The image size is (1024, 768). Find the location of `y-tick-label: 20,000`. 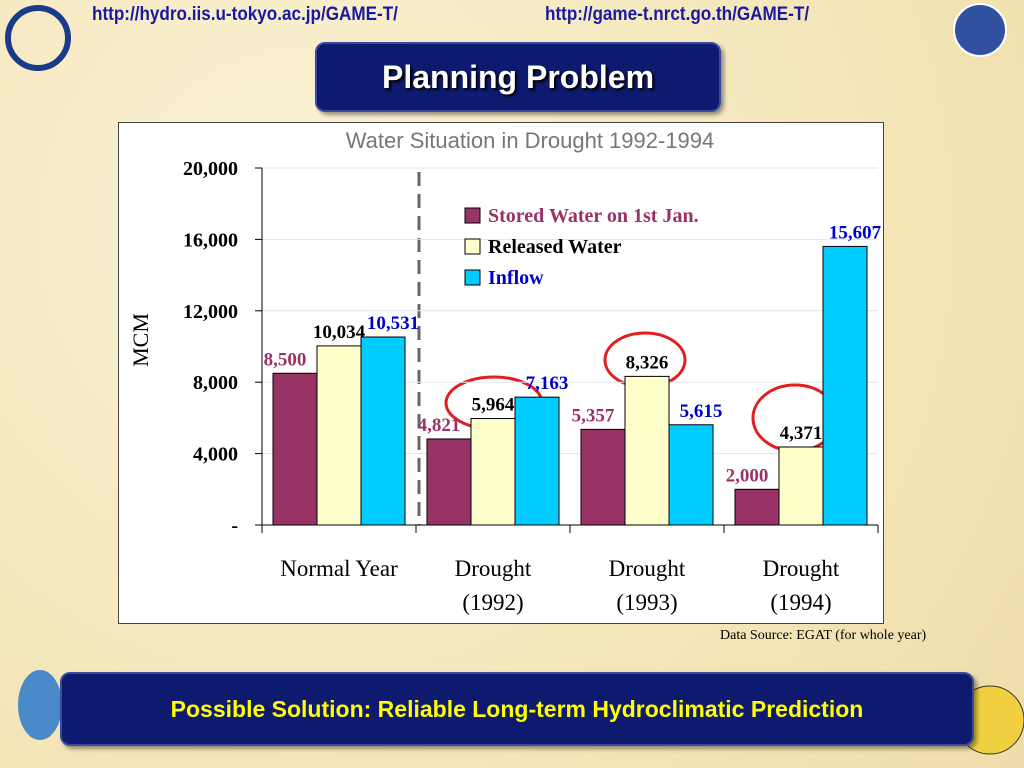

y-tick-label: 20,000 is located at coordinates (210, 169).